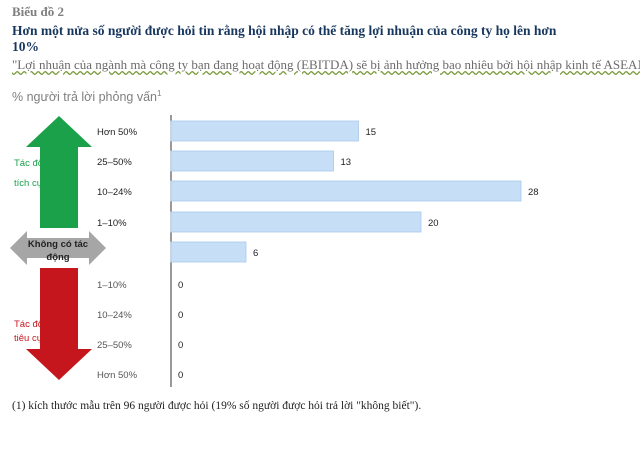 The image size is (640, 451). I want to click on negative-impact-label-line2: tiêu cực, so click(31, 338).